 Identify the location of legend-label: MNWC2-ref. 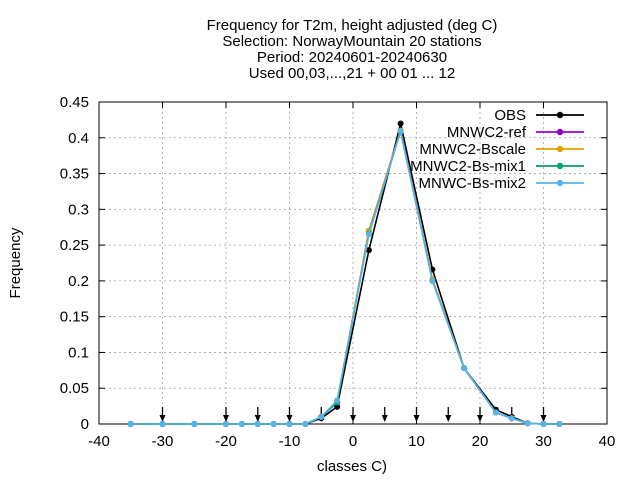
(487, 132).